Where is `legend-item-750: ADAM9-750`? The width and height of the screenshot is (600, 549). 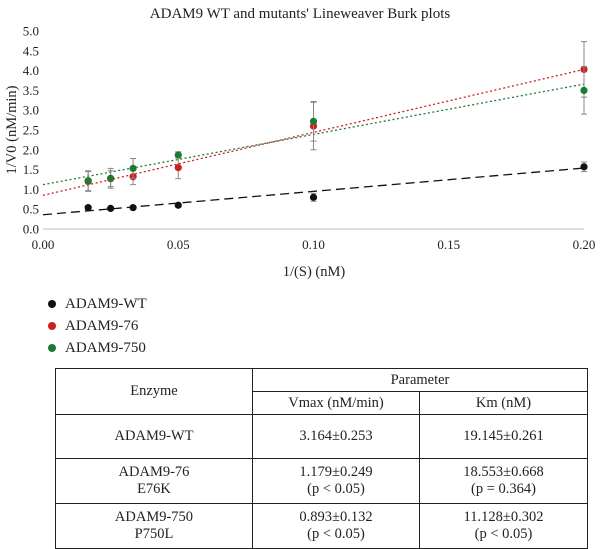 legend-item-750: ADAM9-750 is located at coordinates (97, 348).